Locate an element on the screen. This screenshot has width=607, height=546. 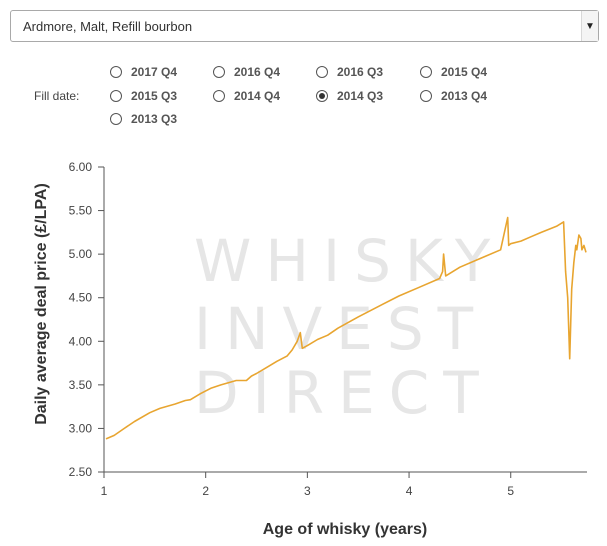
radio-2017-q4: 2017 Q4 is located at coordinates (143, 72).